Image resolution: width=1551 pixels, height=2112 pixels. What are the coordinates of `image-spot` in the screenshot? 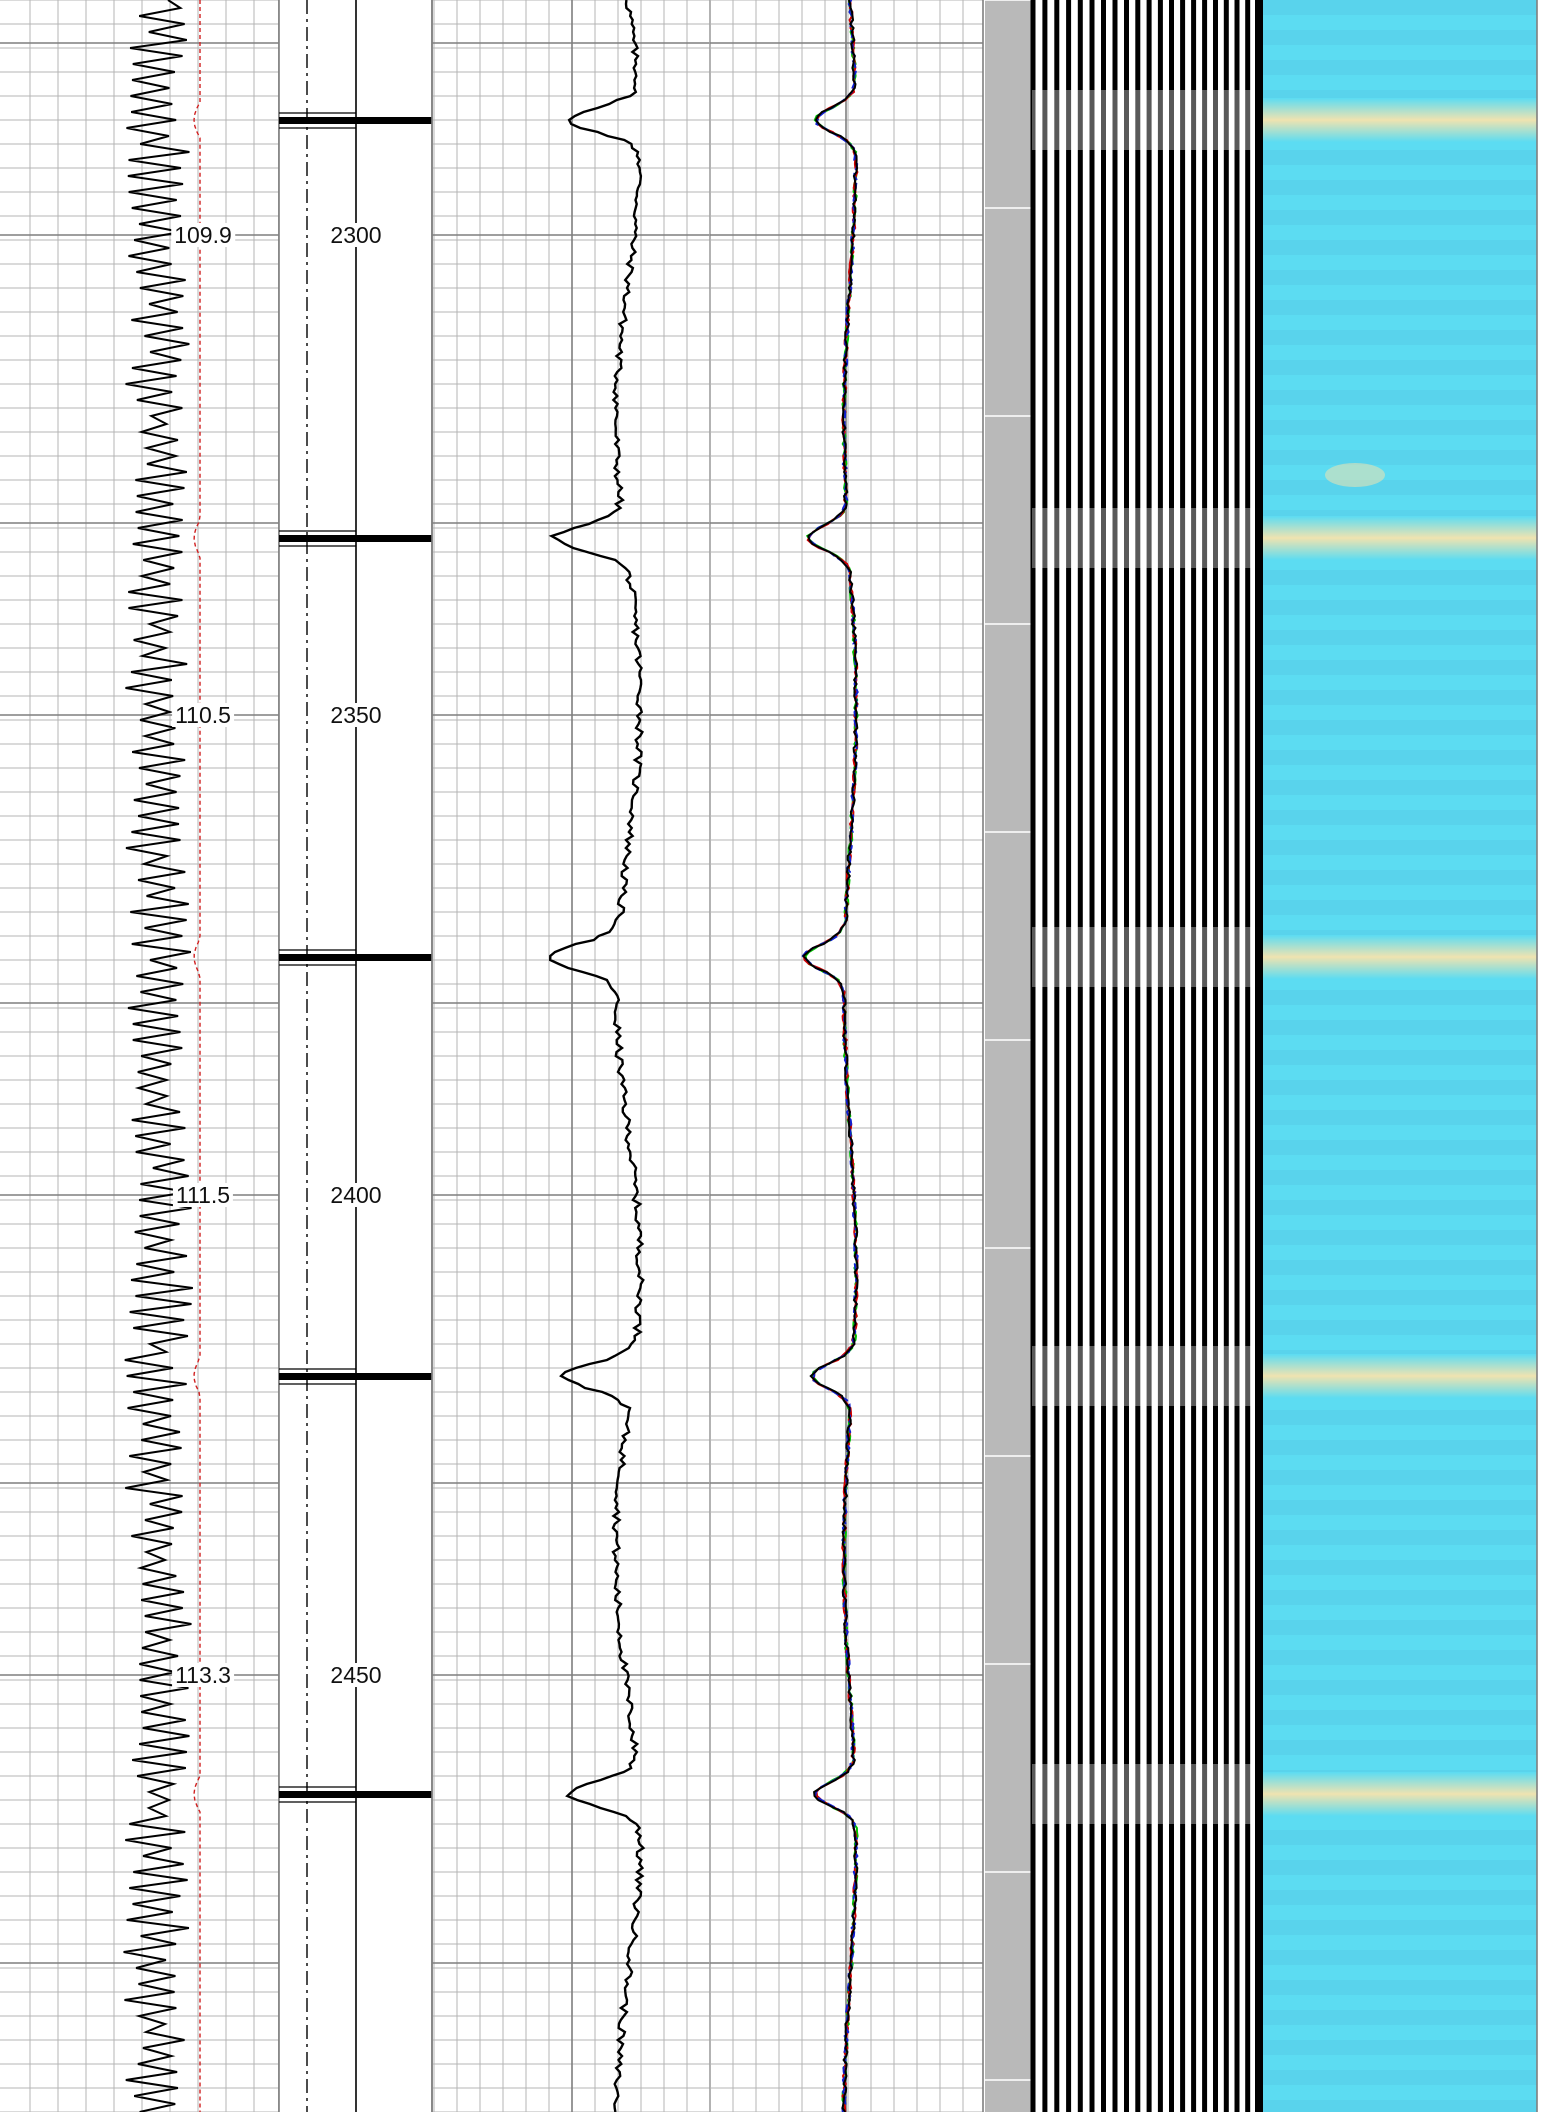 It's located at (1355, 475).